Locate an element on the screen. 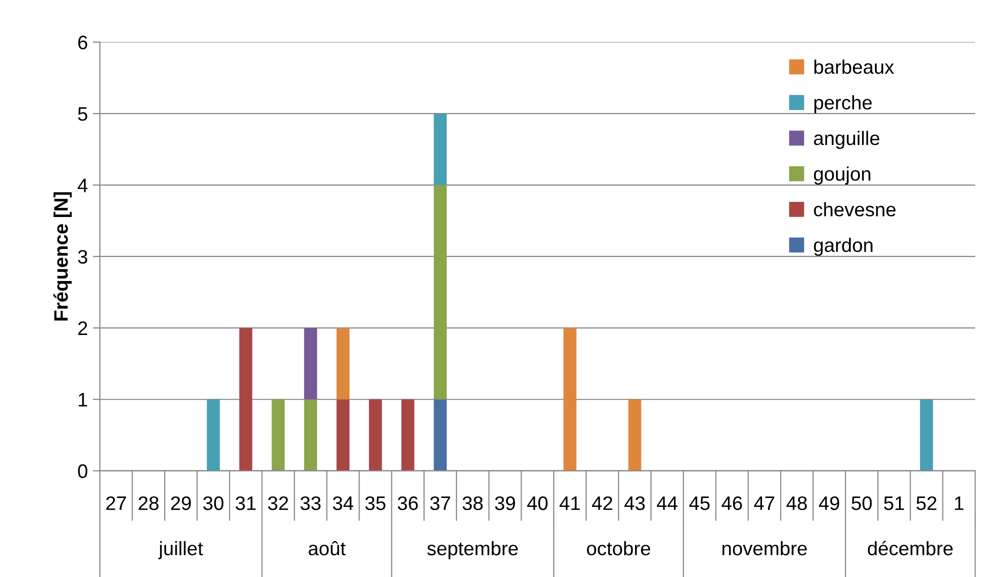 This screenshot has height=577, width=989. text: novembre is located at coordinates (764, 548).